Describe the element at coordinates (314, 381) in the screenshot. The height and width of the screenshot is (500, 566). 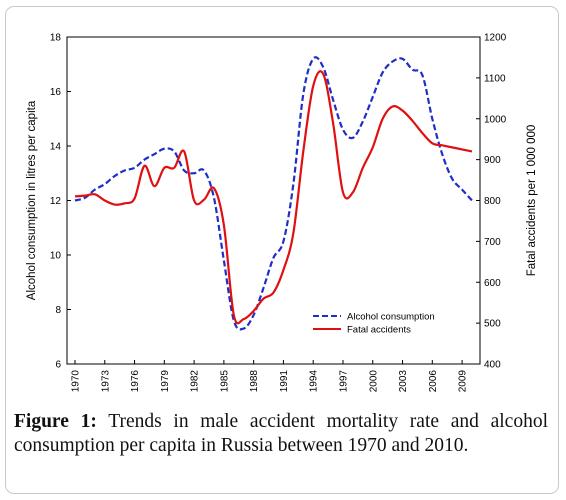
I see `x-tick-label: 1994` at that location.